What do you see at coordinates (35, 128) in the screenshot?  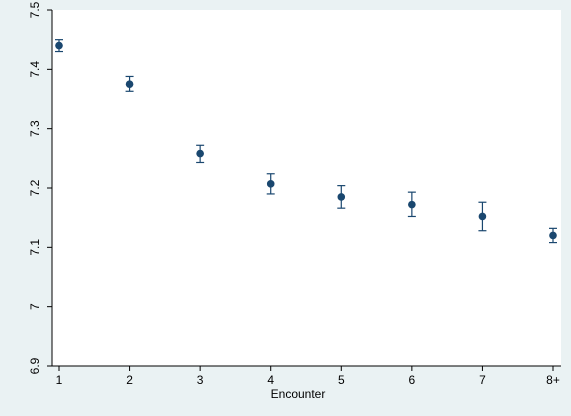 I see `y-tick-label: 7.3` at bounding box center [35, 128].